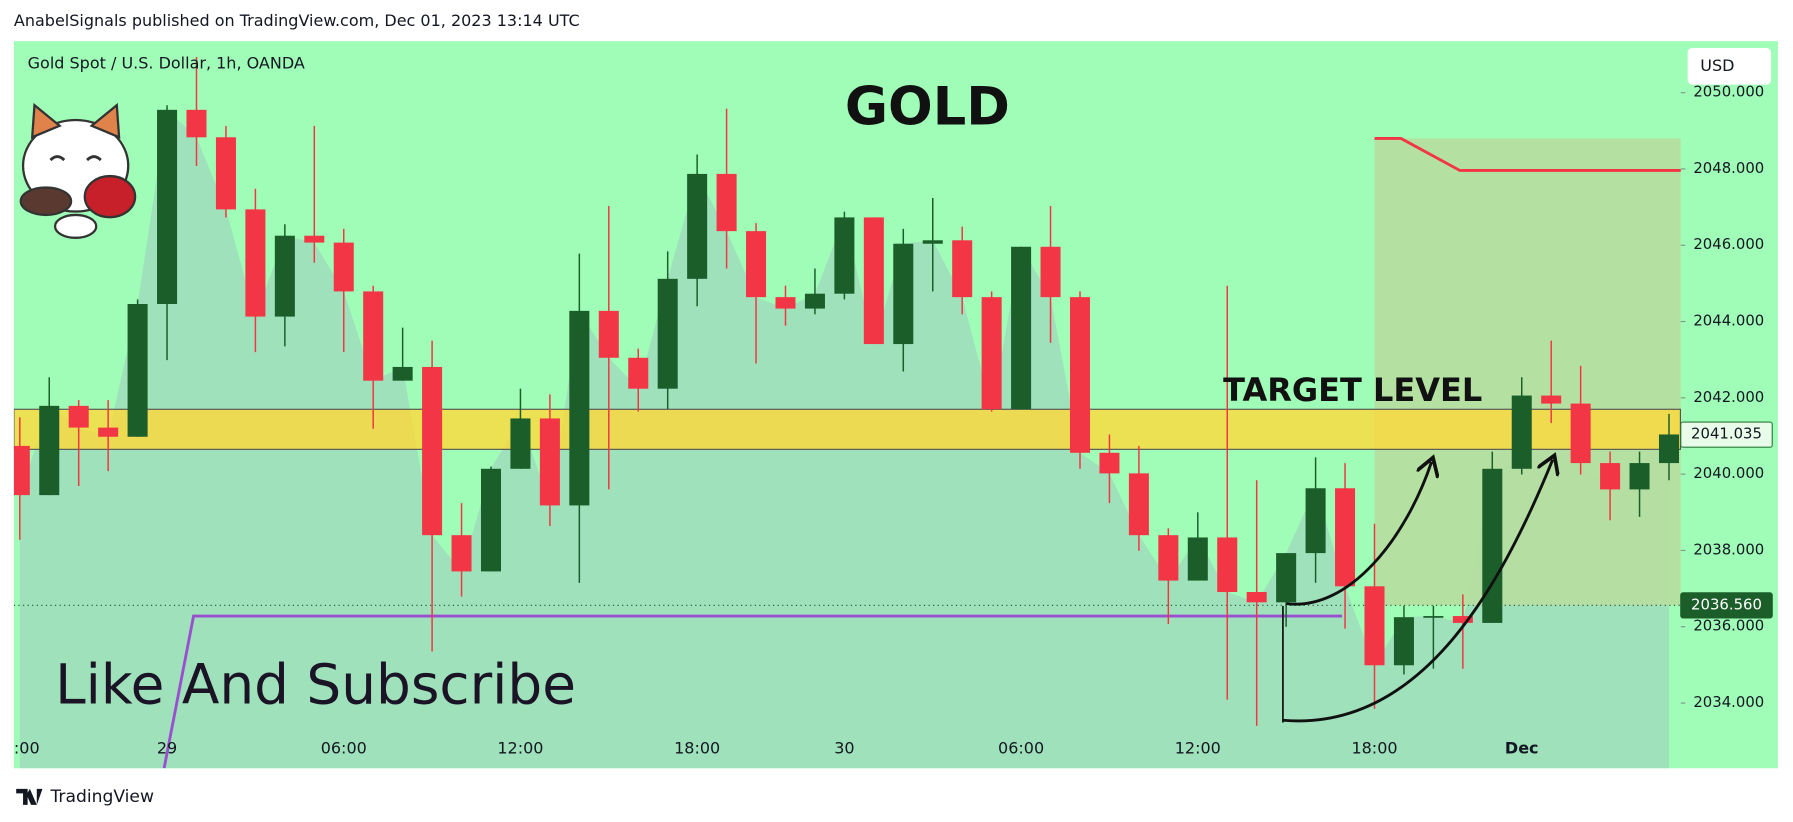 Image resolution: width=1793 pixels, height=822 pixels. Describe the element at coordinates (1728, 702) in the screenshot. I see `y-tick-label: 2034.000` at that location.